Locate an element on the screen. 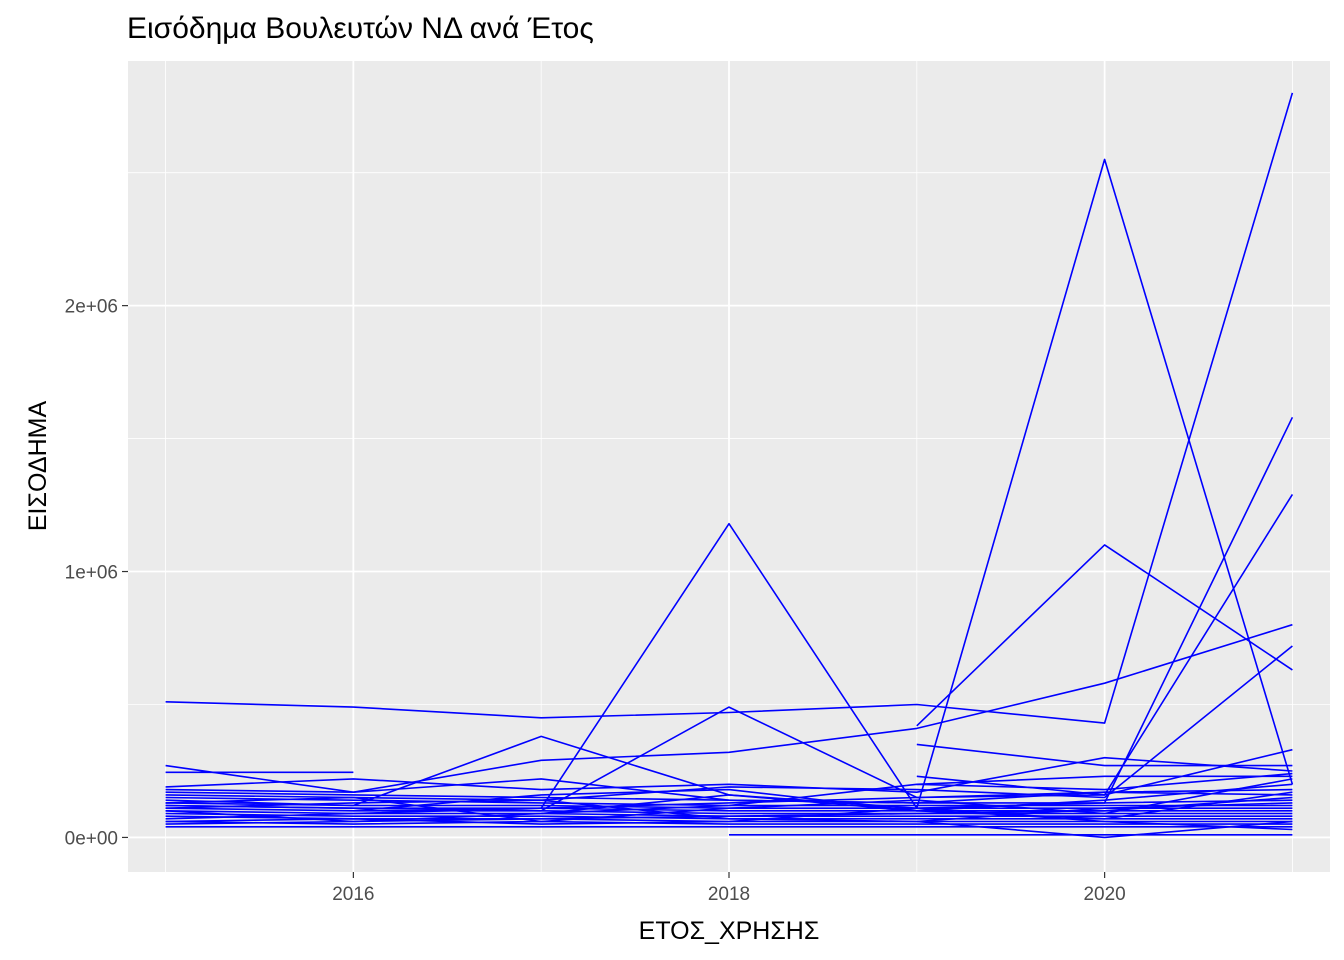  x-tick-label: 2018 is located at coordinates (729, 894).